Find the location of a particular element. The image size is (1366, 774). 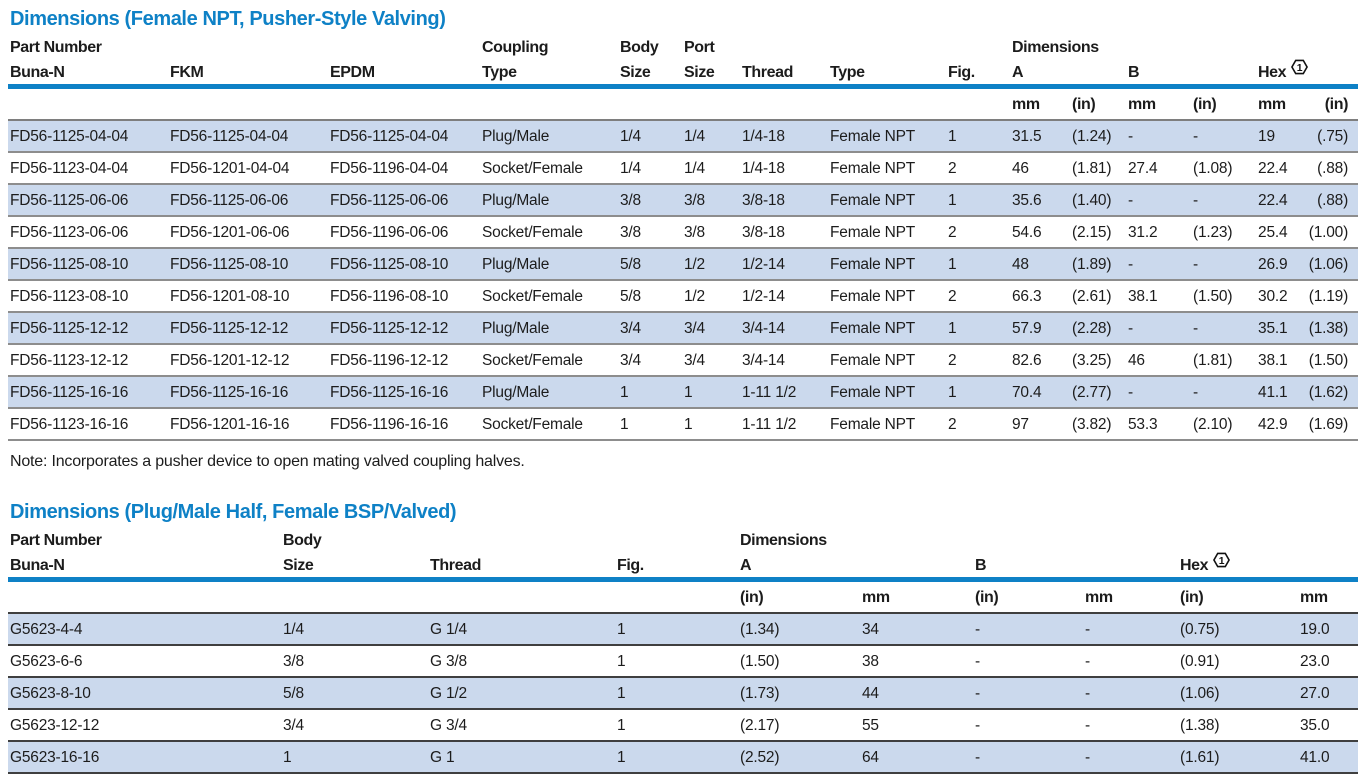

col-header-buna-n: Buna-N is located at coordinates (144, 567).